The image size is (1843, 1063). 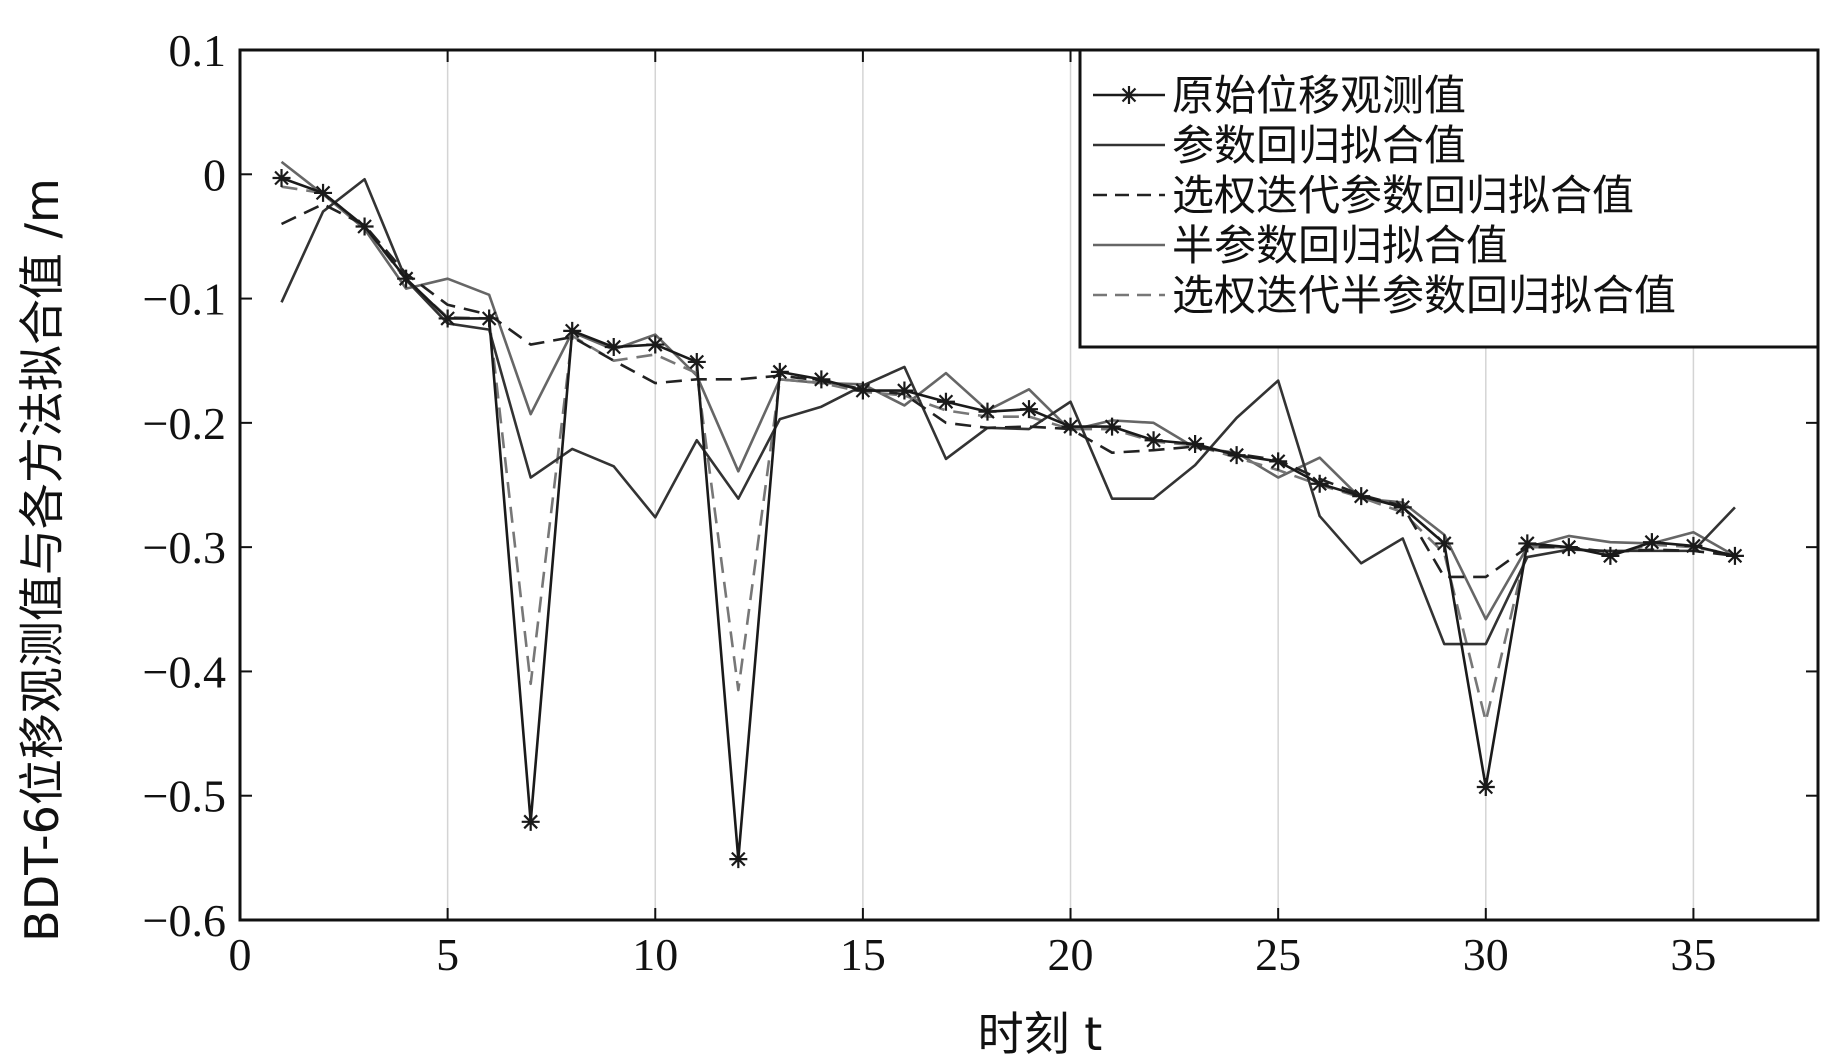 I want to click on x-axis-label: 时刻 t, so click(x=1040, y=1034).